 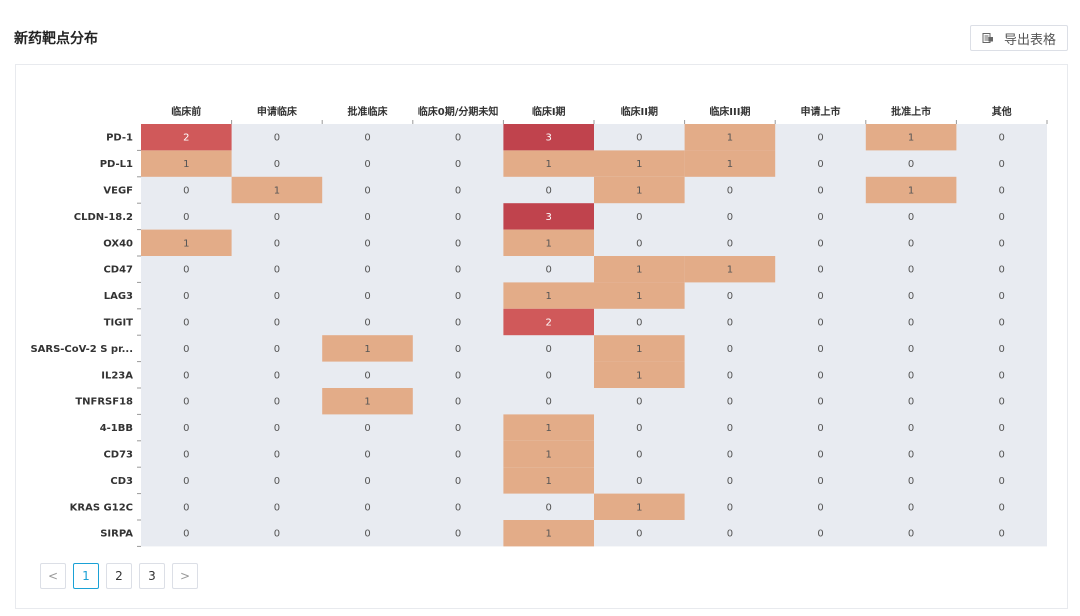 I want to click on next-page-button: >, so click(x=185, y=576).